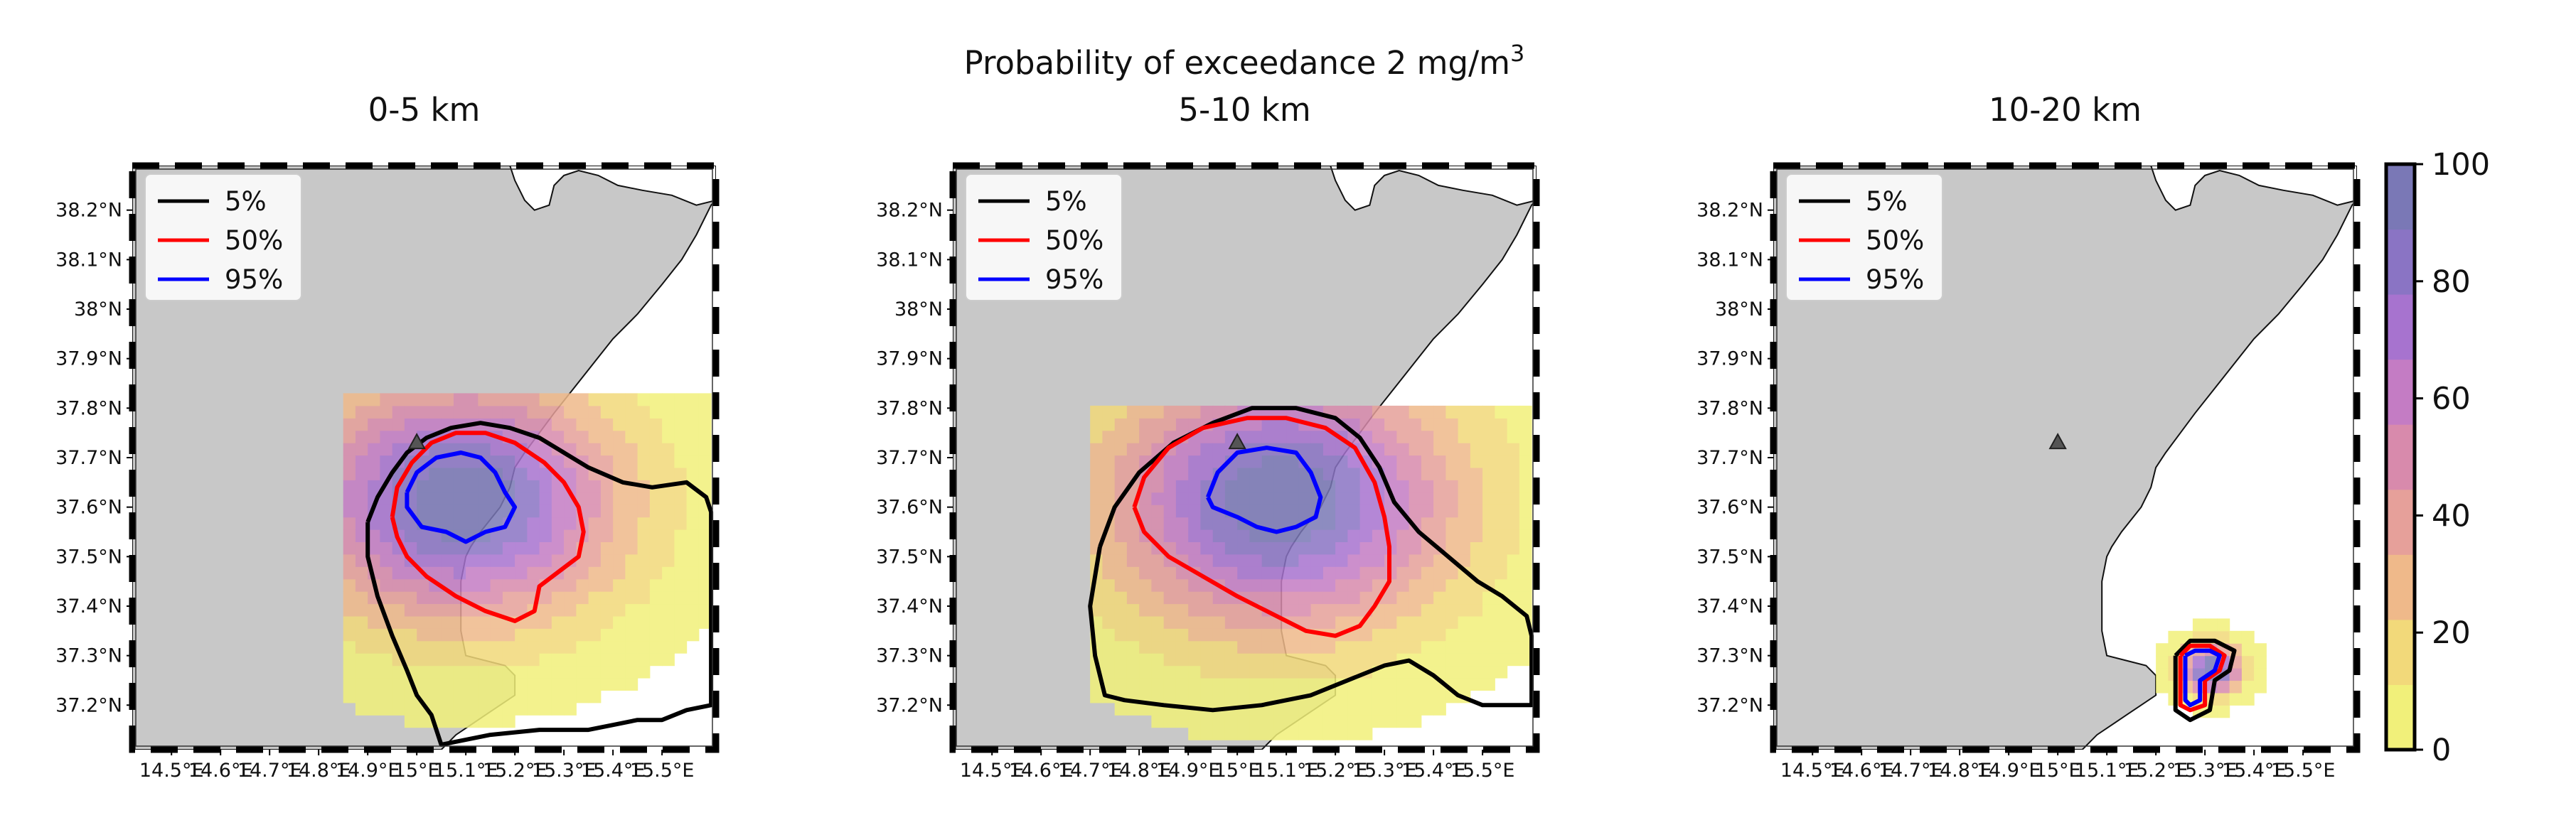 The height and width of the screenshot is (825, 2576). What do you see at coordinates (1044, 237) in the screenshot?
I see `legend-box` at bounding box center [1044, 237].